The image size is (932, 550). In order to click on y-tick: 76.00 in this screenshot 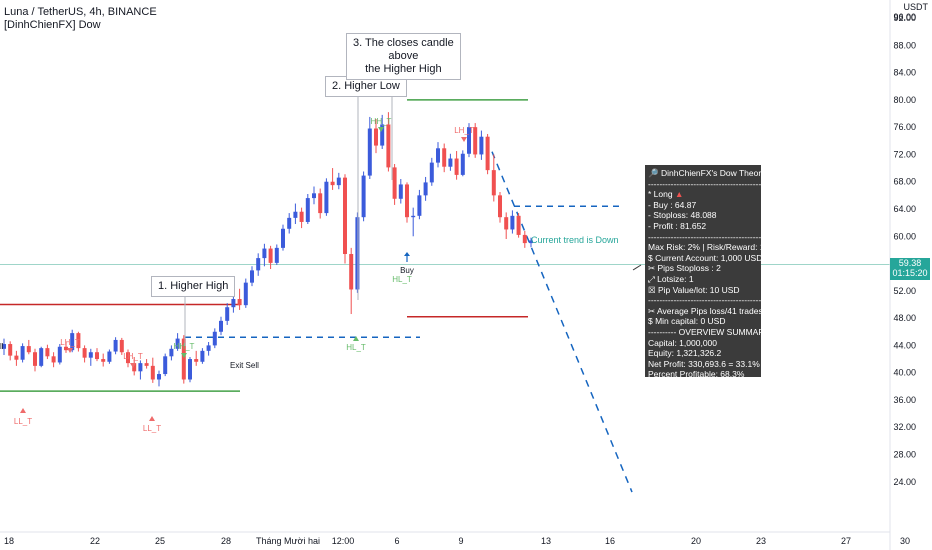, I will do `click(904, 127)`.